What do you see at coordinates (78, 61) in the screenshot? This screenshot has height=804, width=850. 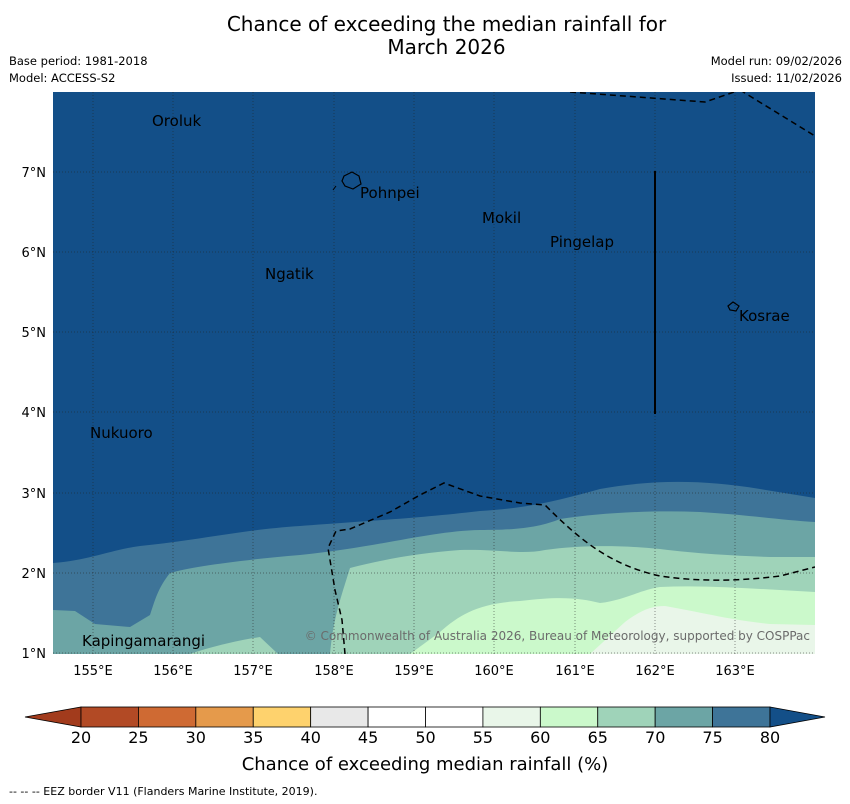 I see `base-period-label: Base period: 1981-2018` at bounding box center [78, 61].